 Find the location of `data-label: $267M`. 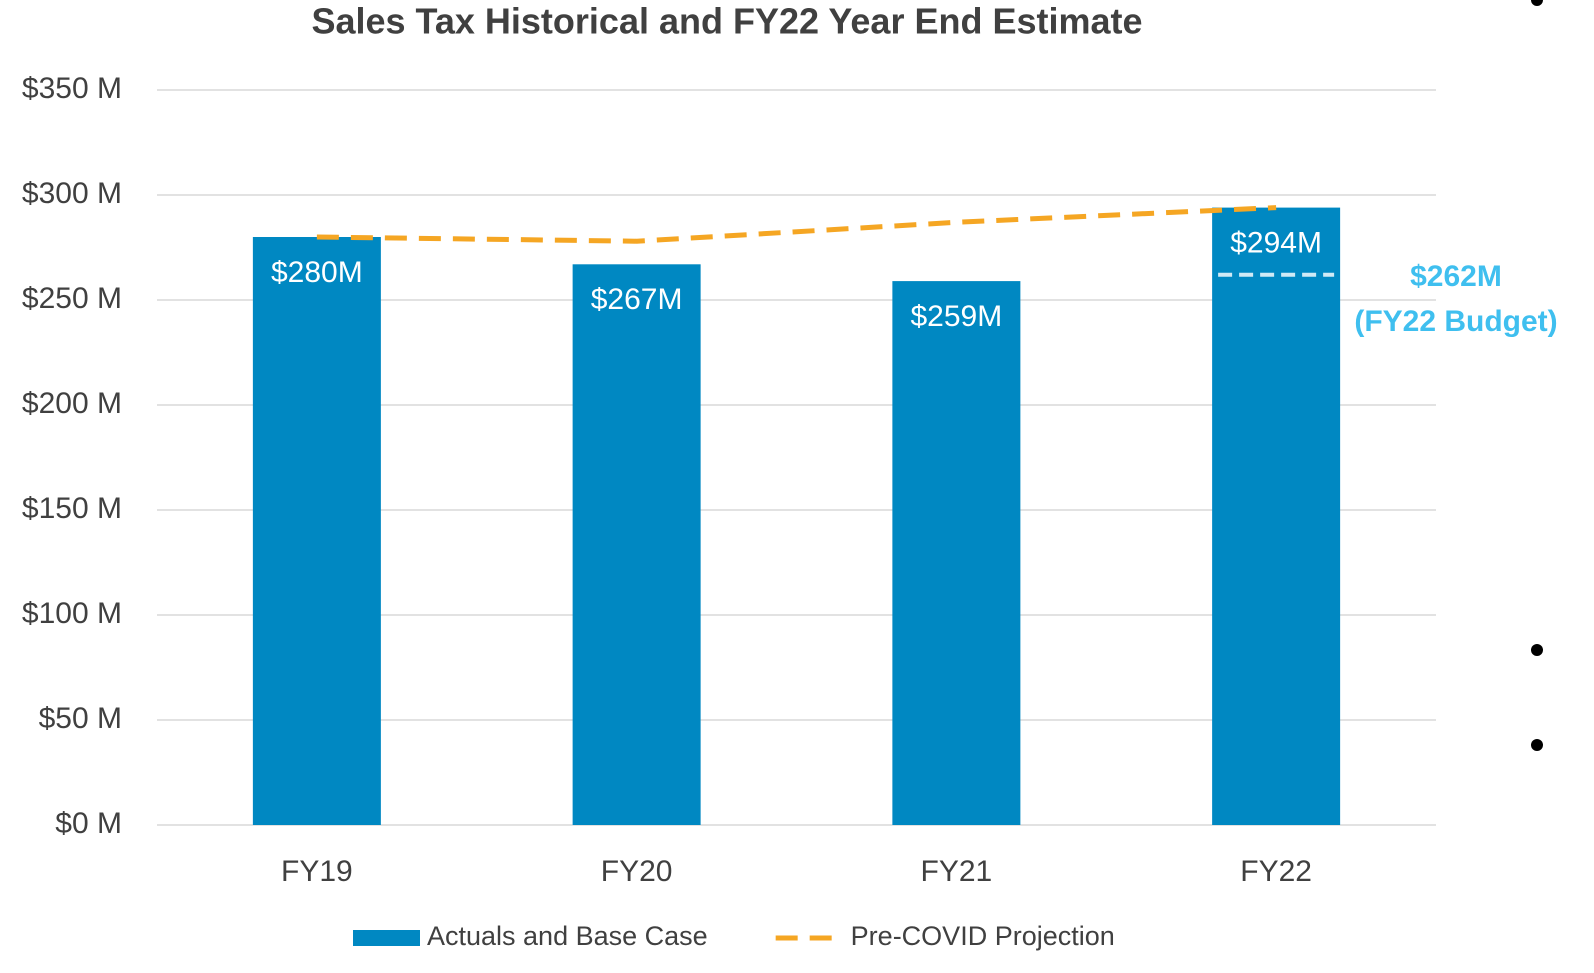

data-label: $267M is located at coordinates (637, 299).